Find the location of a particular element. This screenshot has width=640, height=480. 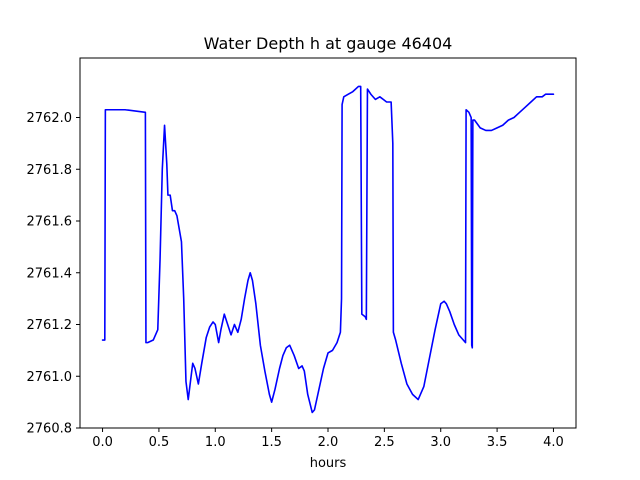

y-tick-label: 2760.8 is located at coordinates (50, 429).